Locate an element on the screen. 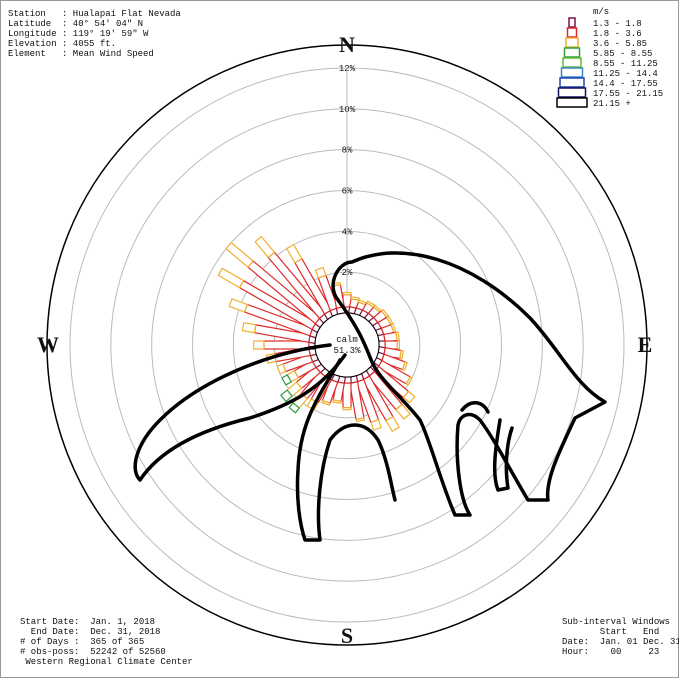  footer-text: Start Date: Jan. 1, 2018 is located at coordinates (87, 622).